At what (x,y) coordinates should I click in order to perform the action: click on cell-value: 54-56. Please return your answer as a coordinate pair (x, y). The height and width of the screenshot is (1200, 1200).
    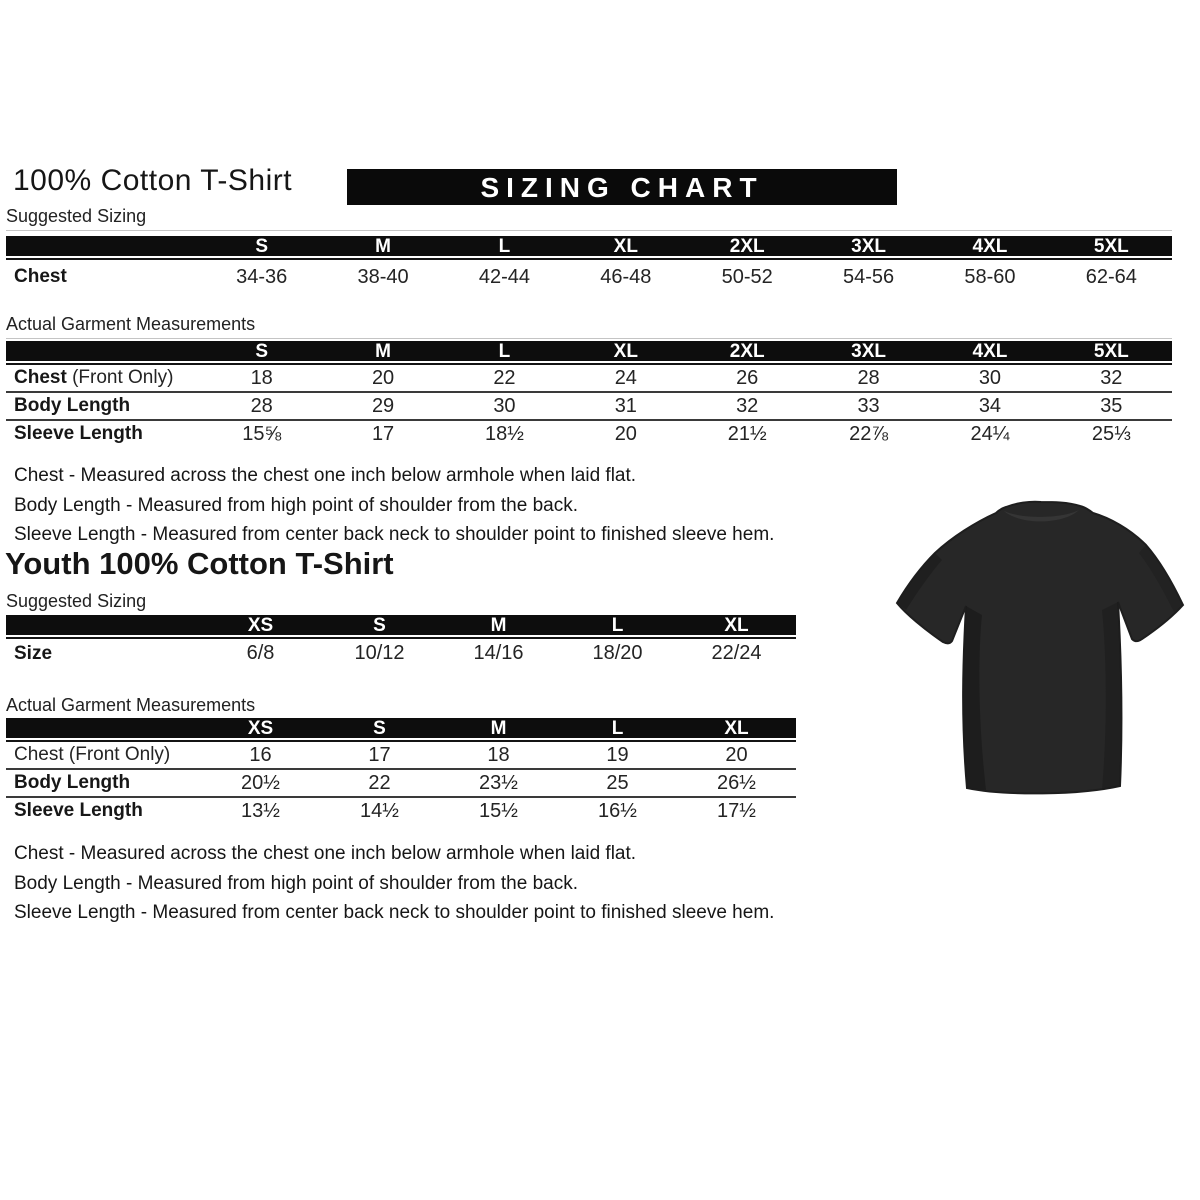
    Looking at the image, I should click on (868, 277).